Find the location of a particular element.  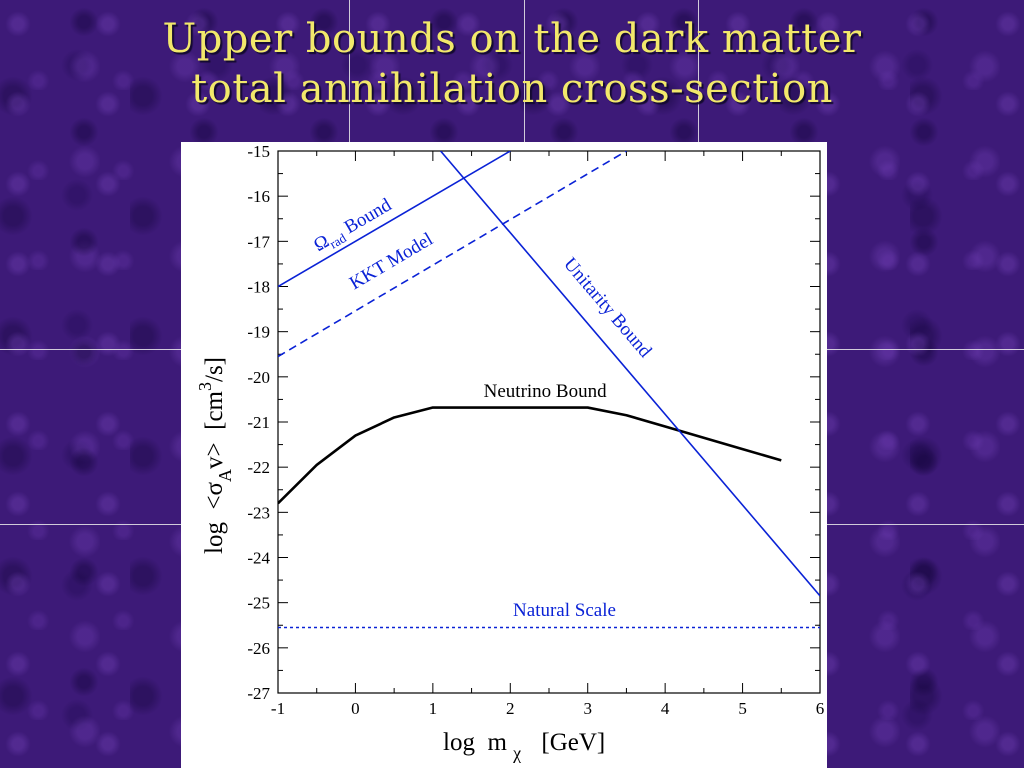

x-tick-label: 0 is located at coordinates (355, 708).